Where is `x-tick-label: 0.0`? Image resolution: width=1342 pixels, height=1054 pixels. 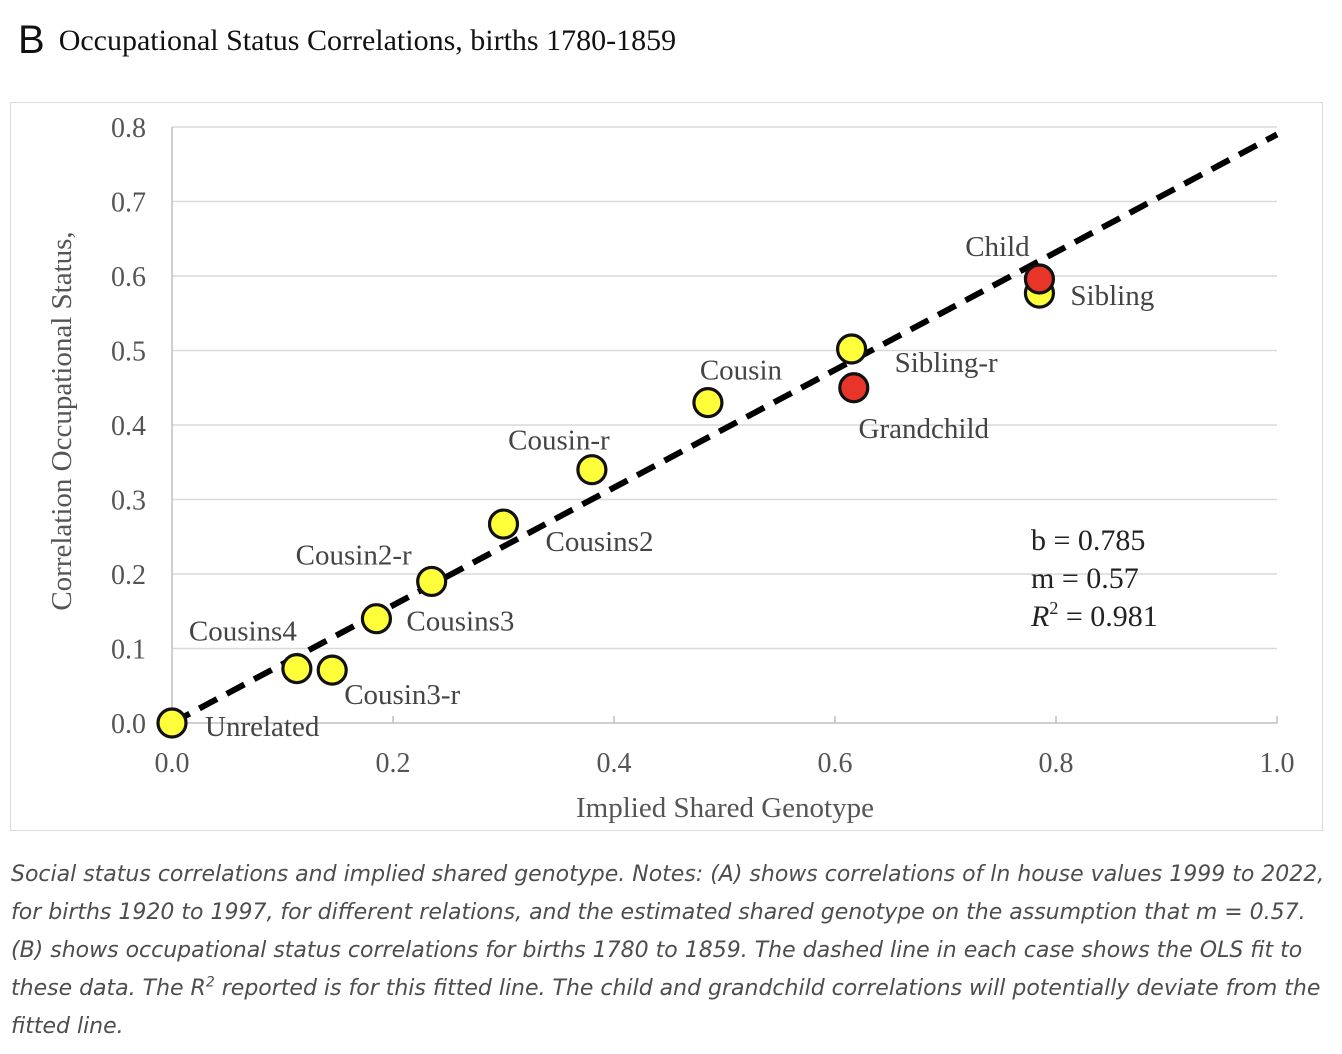 x-tick-label: 0.0 is located at coordinates (172, 763).